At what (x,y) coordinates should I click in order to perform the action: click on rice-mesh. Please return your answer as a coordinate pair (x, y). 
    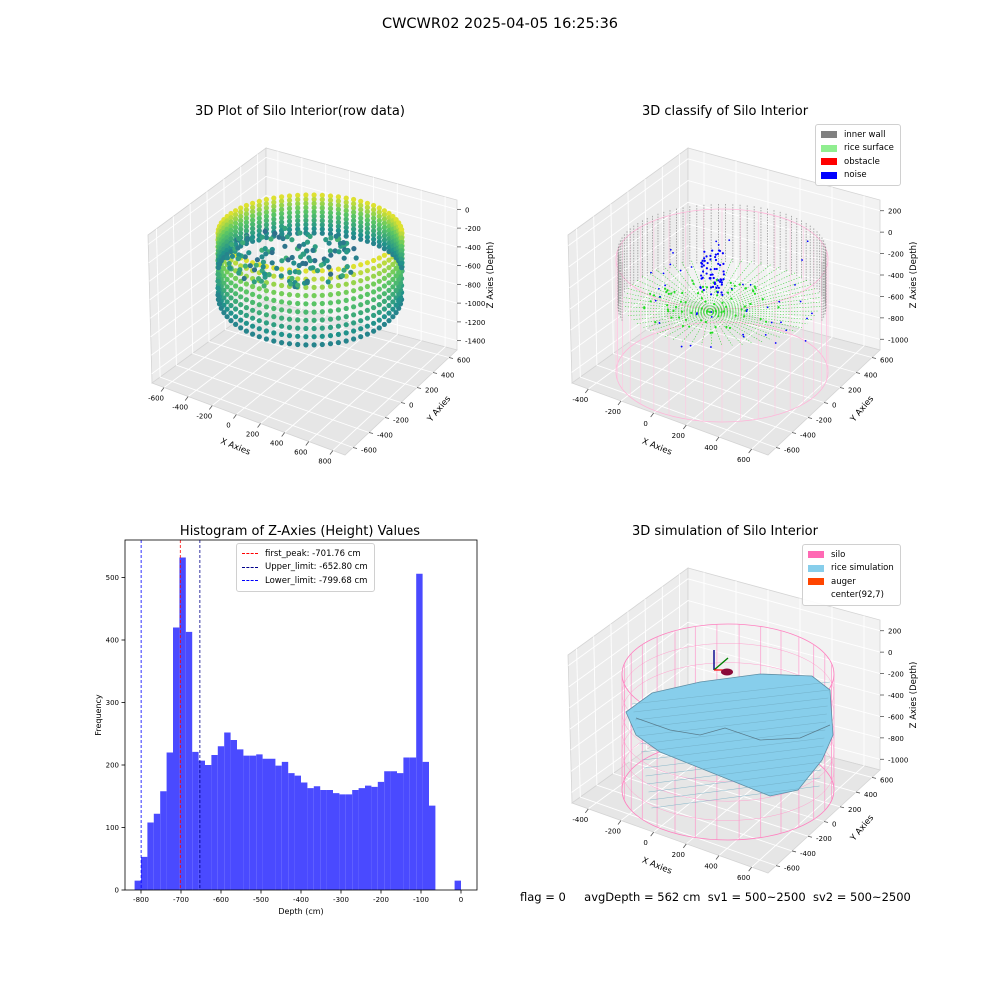
    Looking at the image, I should click on (734, 765).